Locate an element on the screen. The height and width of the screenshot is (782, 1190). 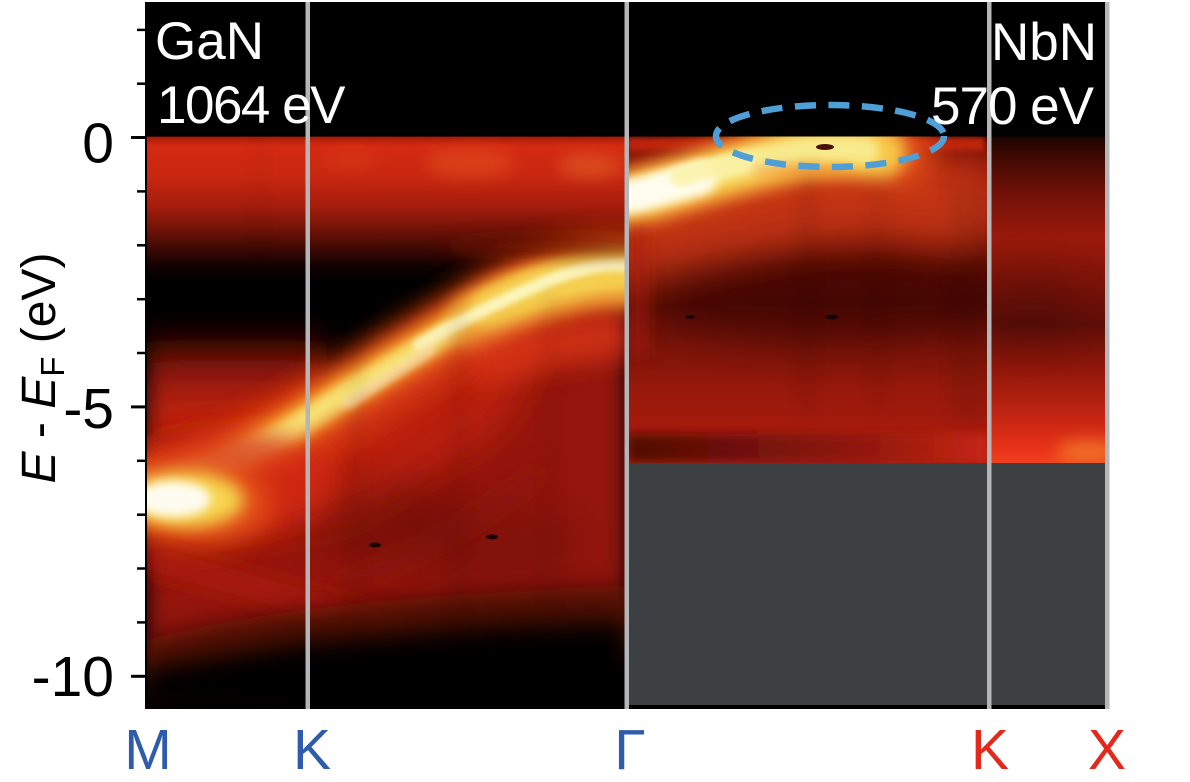
svg-text: X is located at coordinates (1107, 750).